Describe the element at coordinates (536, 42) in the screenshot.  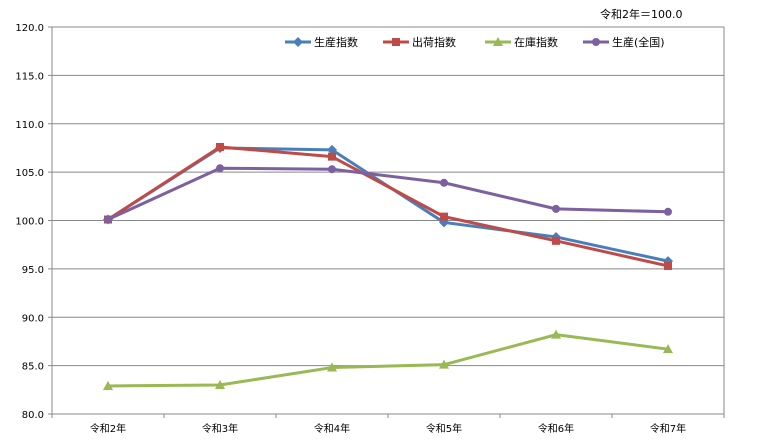
I see `legend-label: 在庫指数` at that location.